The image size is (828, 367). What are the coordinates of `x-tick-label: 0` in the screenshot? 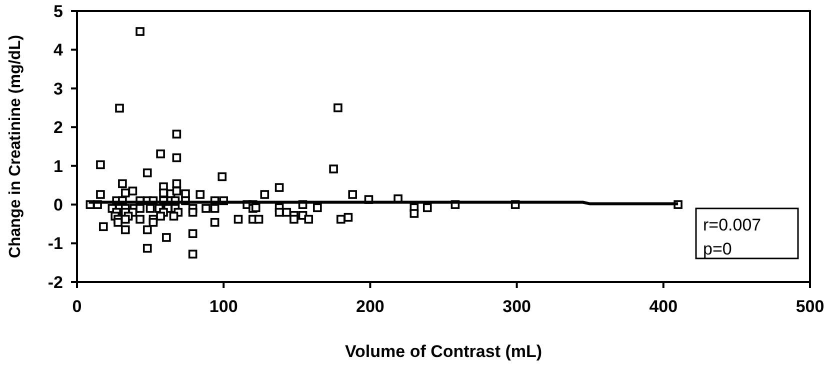 It's located at (77, 306).